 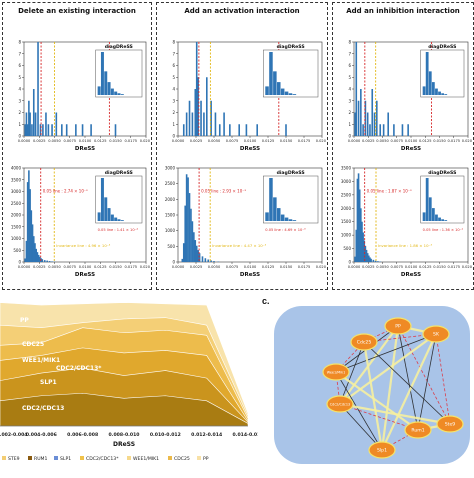 I want to click on y-tick-label: 2000, so click(x=16, y=215).